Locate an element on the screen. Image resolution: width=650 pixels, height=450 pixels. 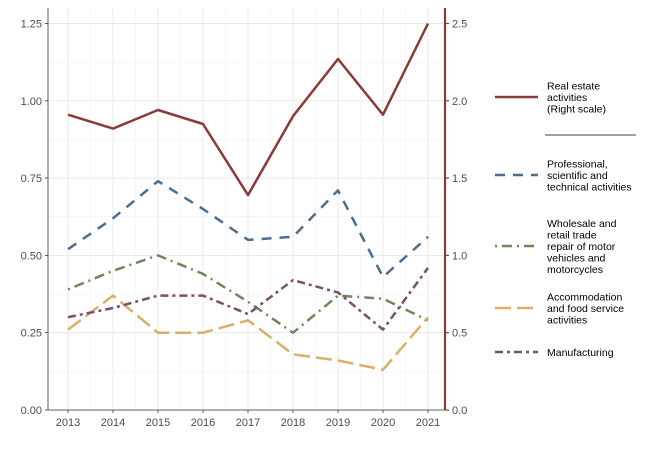
right-tick-label: 1.0 is located at coordinates (459, 256).